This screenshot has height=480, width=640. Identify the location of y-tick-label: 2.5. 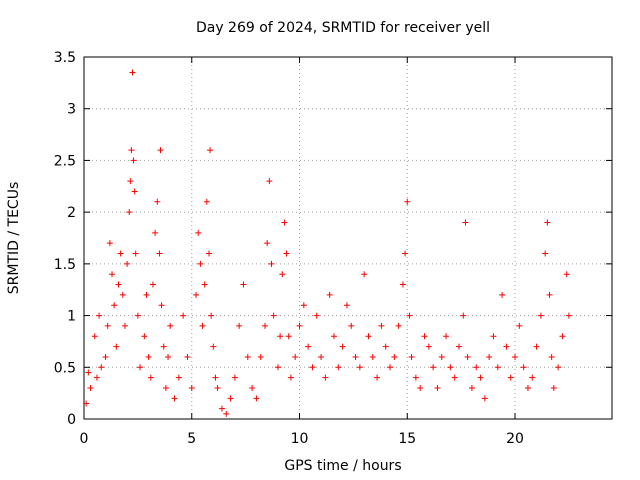
(65, 161).